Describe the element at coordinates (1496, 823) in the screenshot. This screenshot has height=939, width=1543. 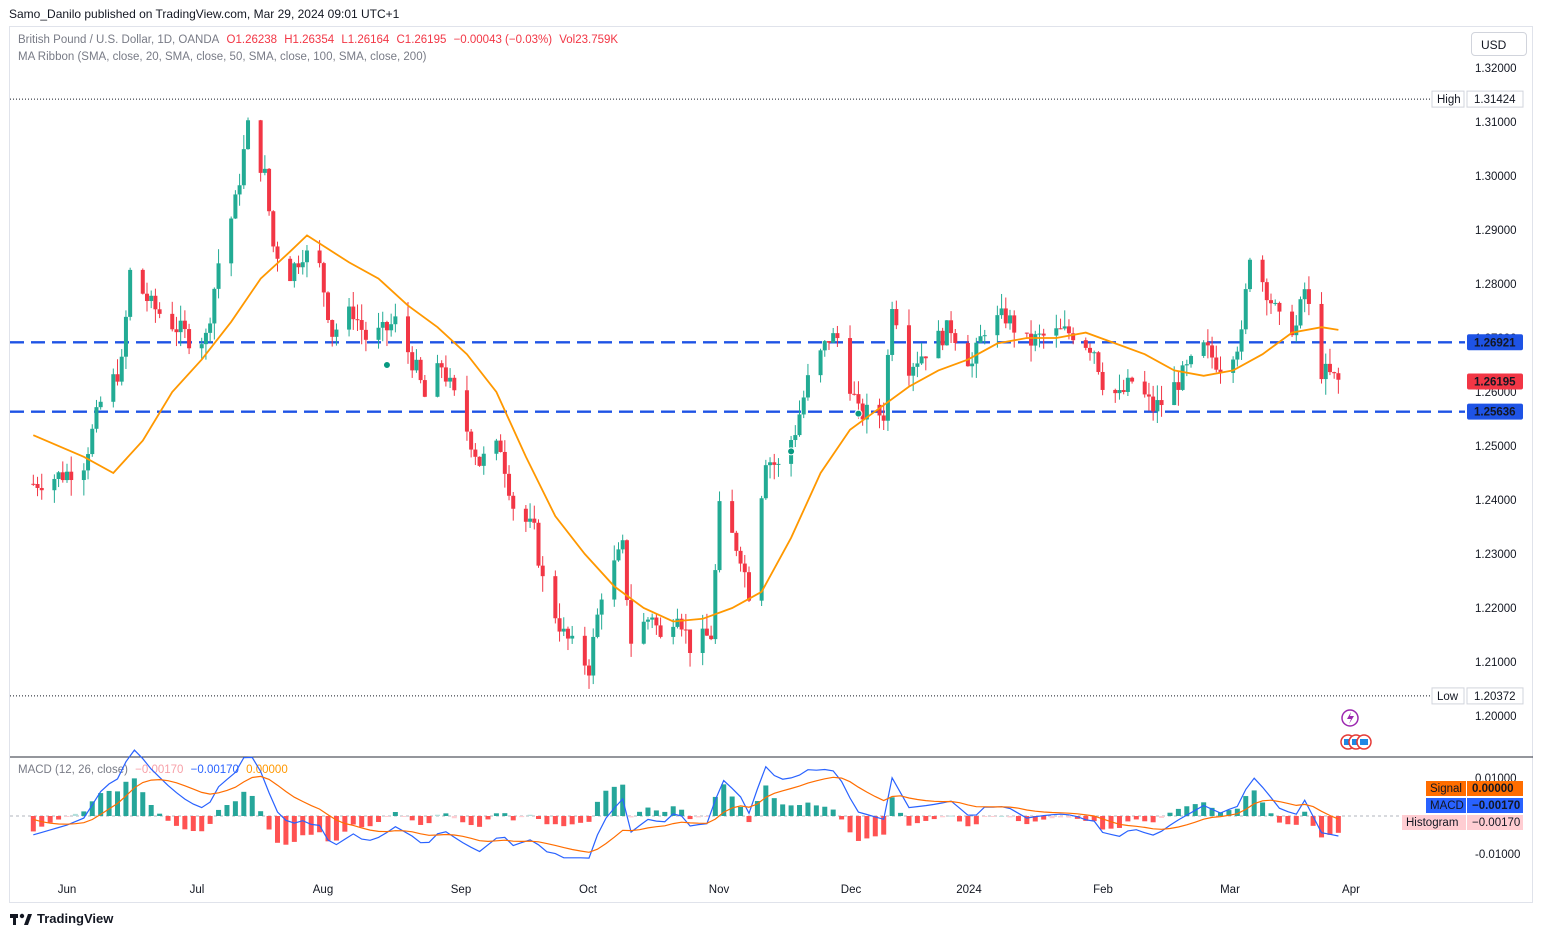
I see `hist-tag-value: −0.00170` at that location.